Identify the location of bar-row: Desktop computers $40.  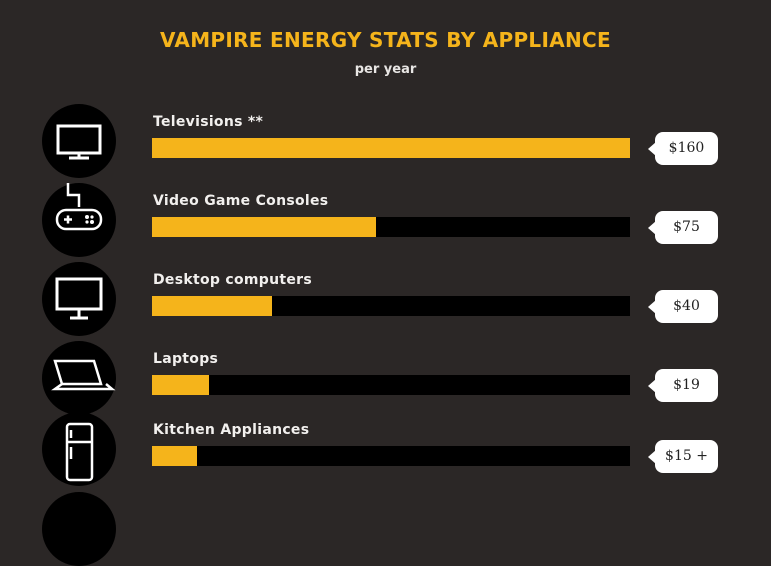
(385, 302).